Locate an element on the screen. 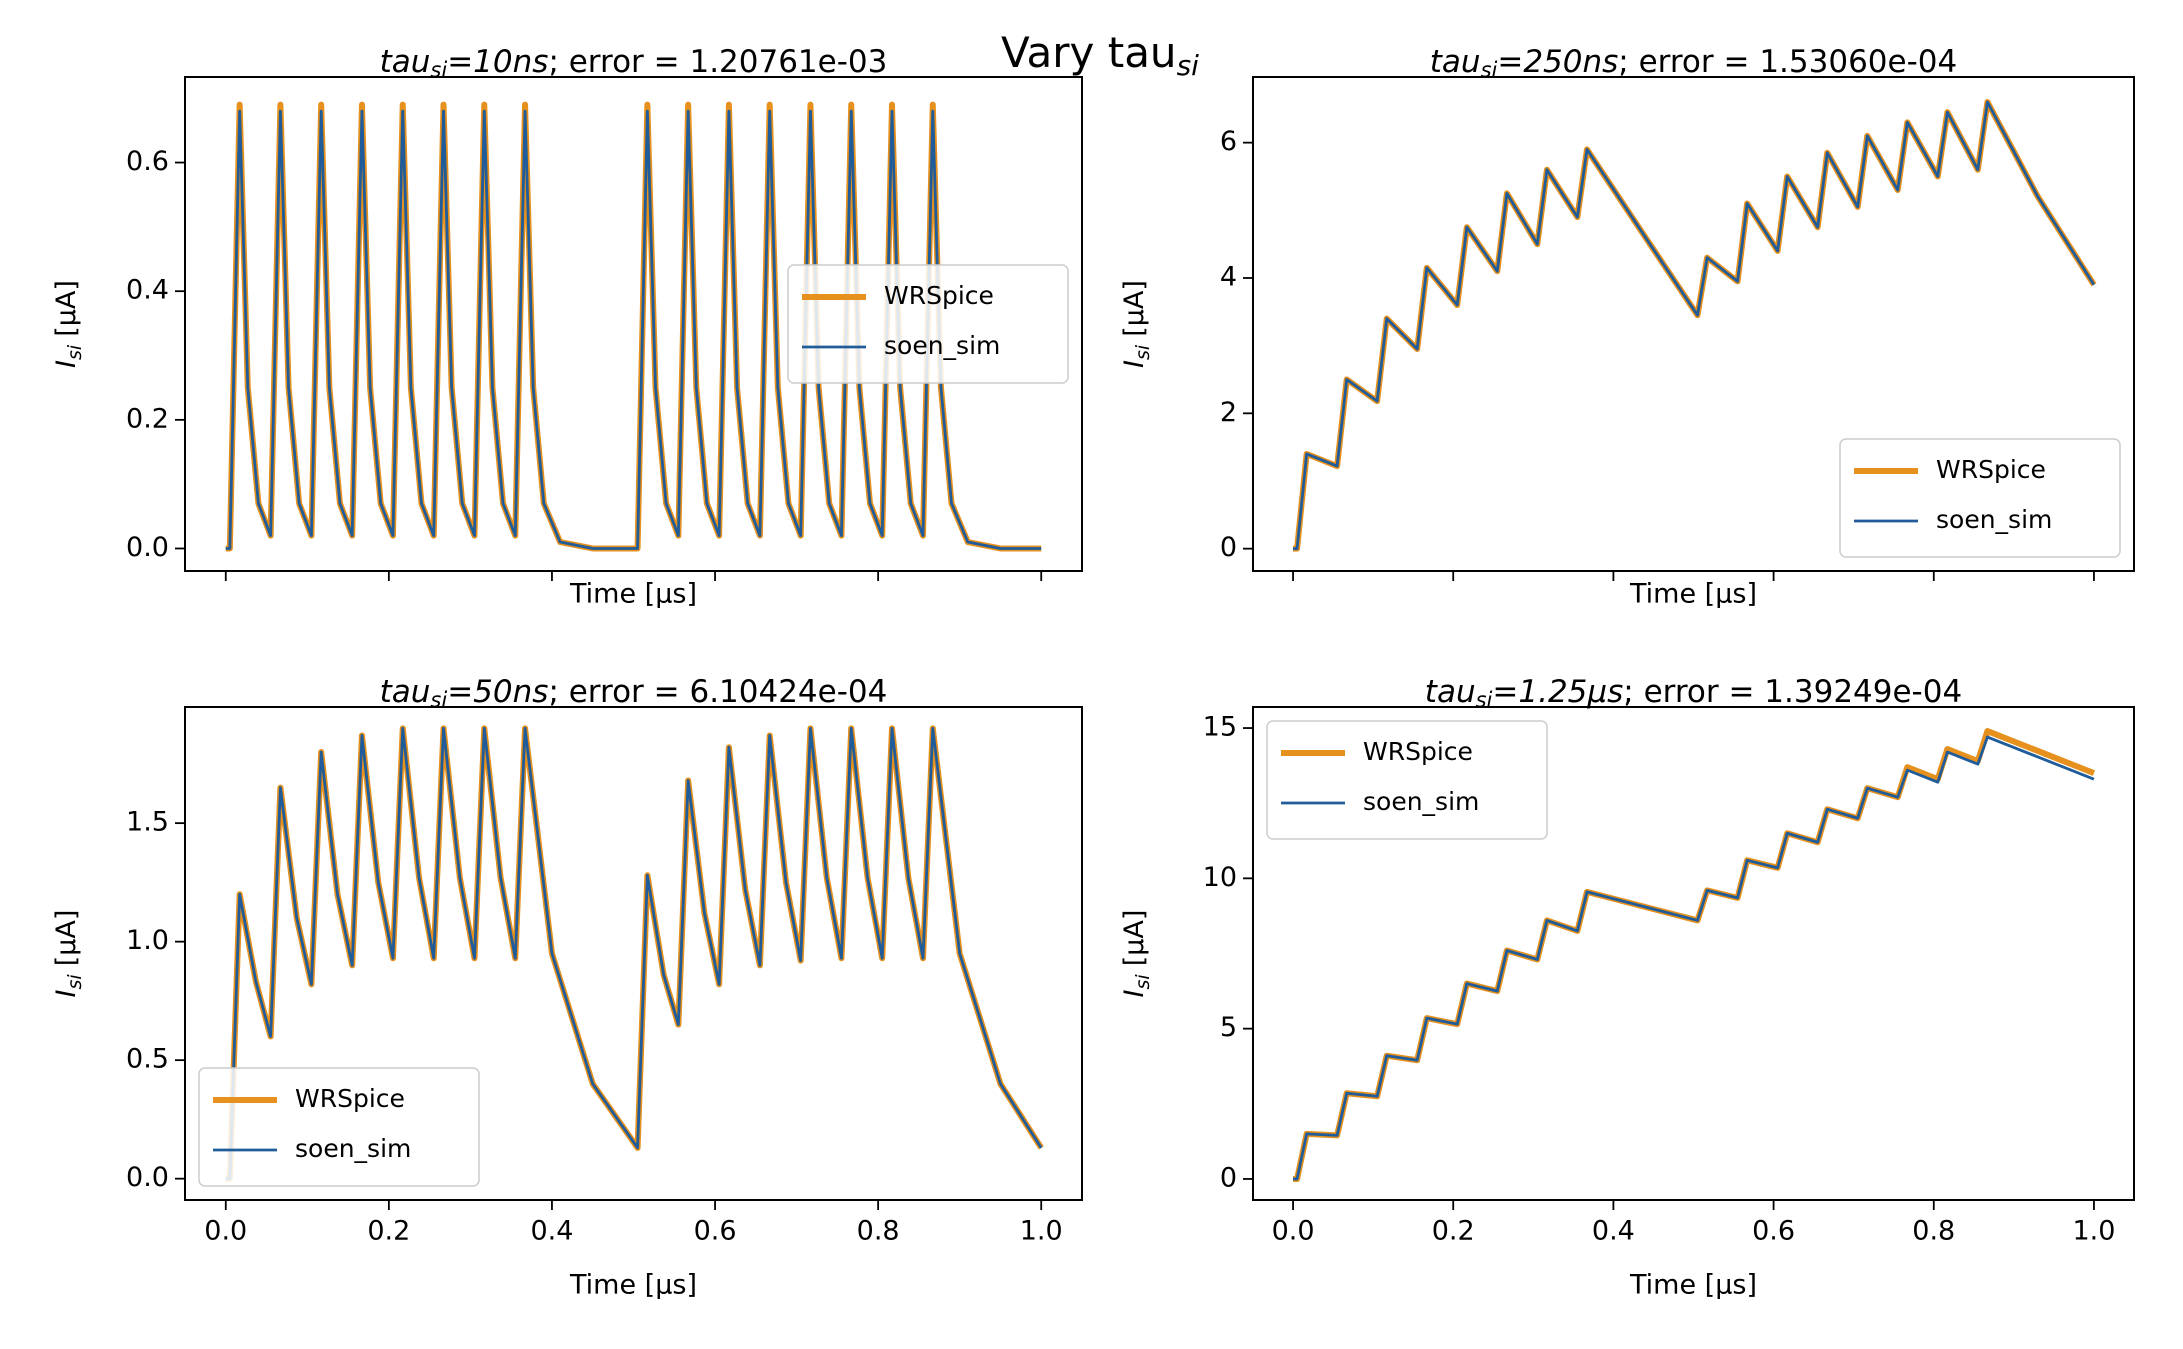  subplot-title: tausi=1.25μs; error = 1.39249e-04 is located at coordinates (1693, 693).